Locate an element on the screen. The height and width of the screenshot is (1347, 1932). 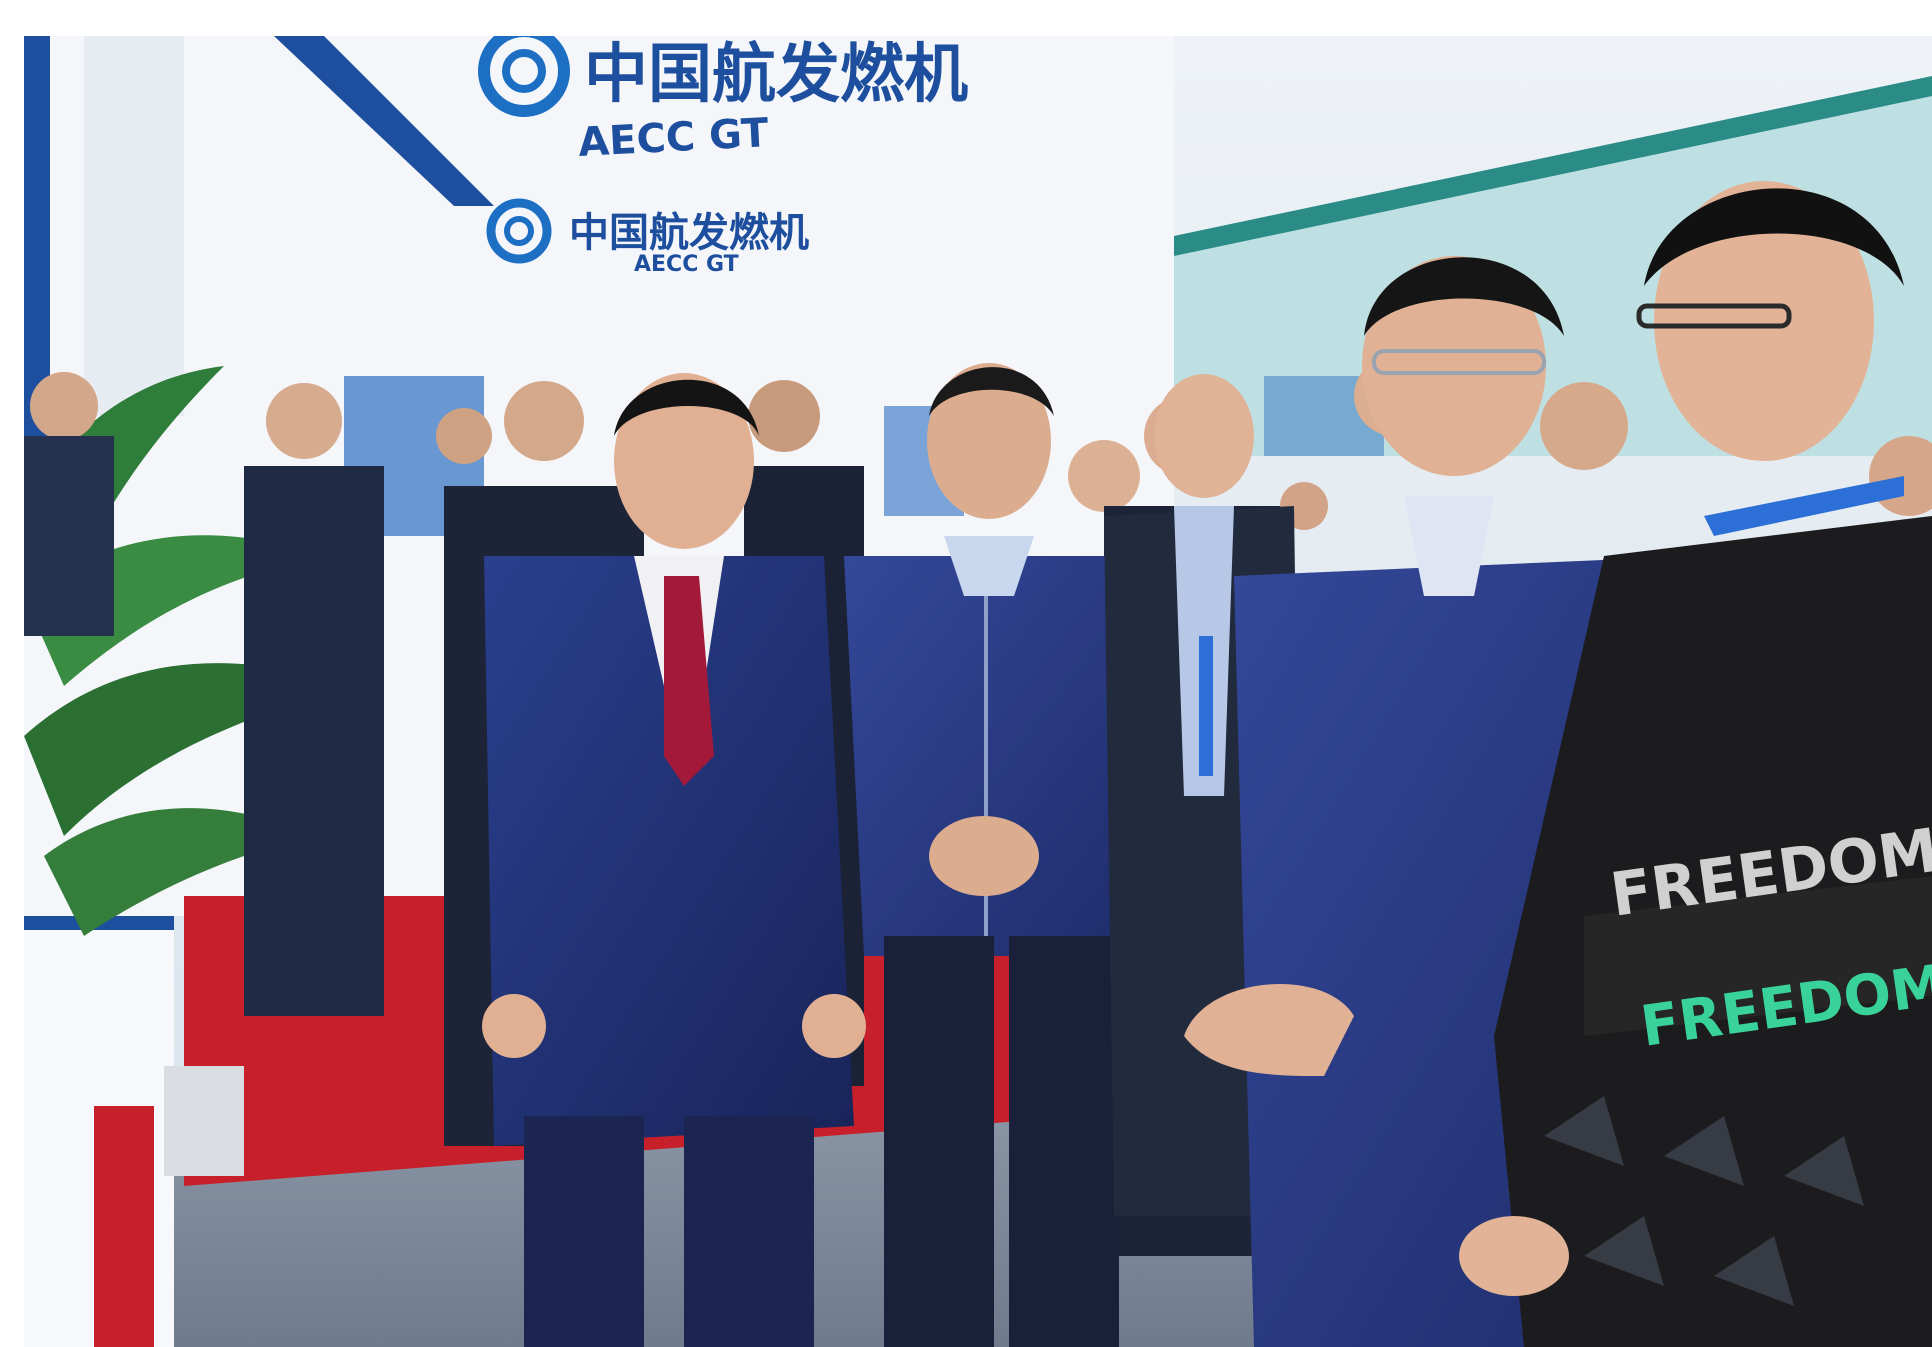
teal-stripe is located at coordinates (1553, 166).